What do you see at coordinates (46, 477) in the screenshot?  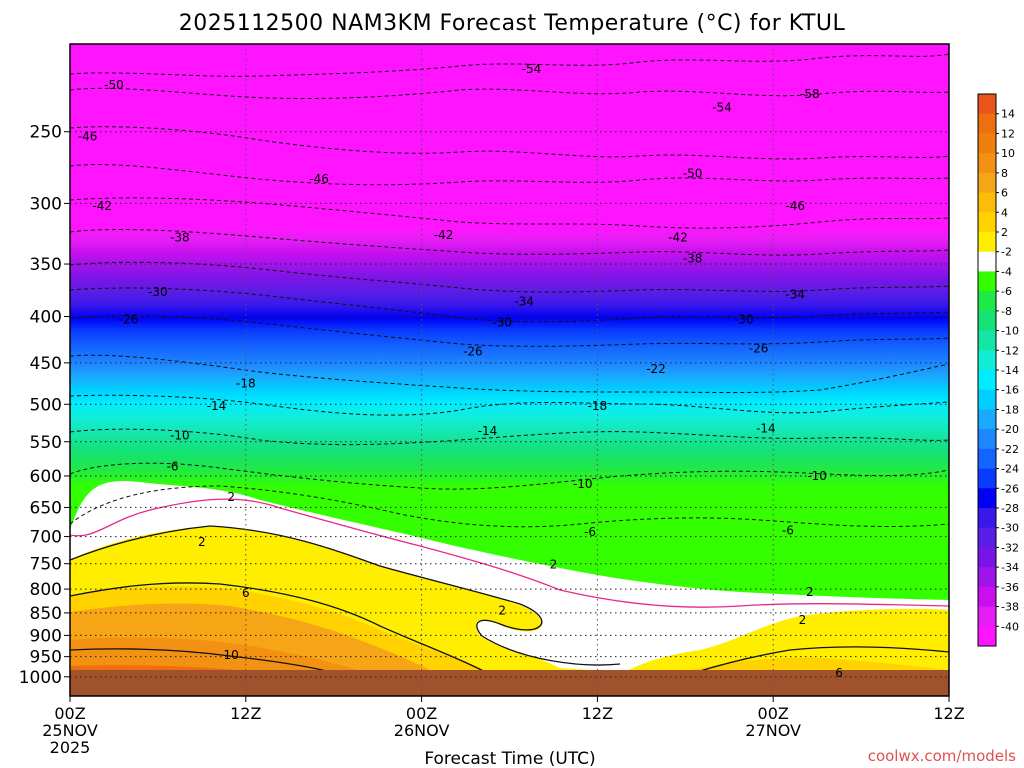 I see `y-tick-label: 600` at bounding box center [46, 477].